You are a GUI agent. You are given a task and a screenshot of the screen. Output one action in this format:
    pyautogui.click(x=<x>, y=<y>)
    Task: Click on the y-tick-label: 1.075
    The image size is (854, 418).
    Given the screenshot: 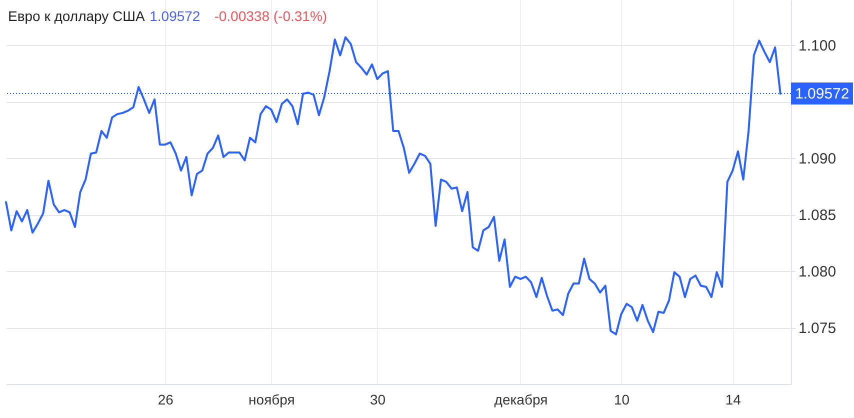 What is the action you would take?
    pyautogui.click(x=817, y=329)
    